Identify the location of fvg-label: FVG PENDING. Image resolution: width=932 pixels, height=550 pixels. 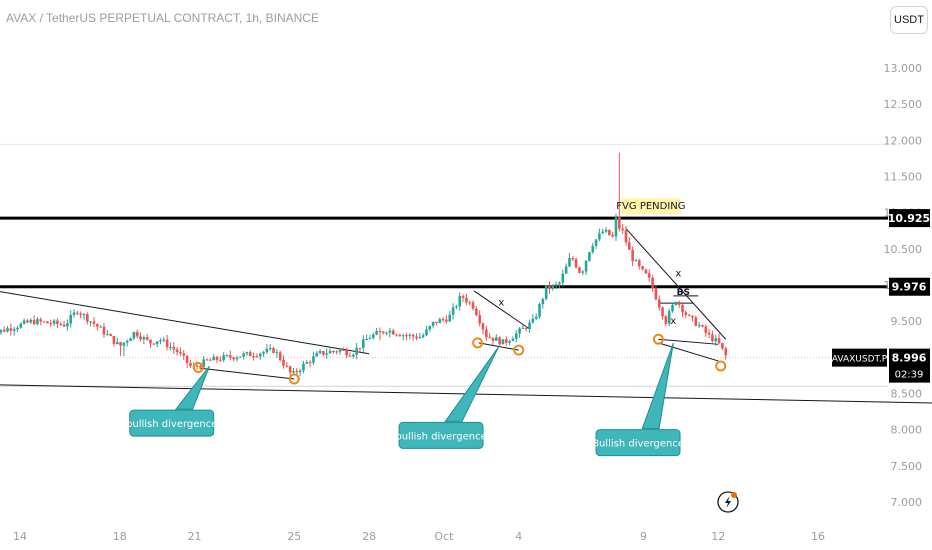
(650, 206).